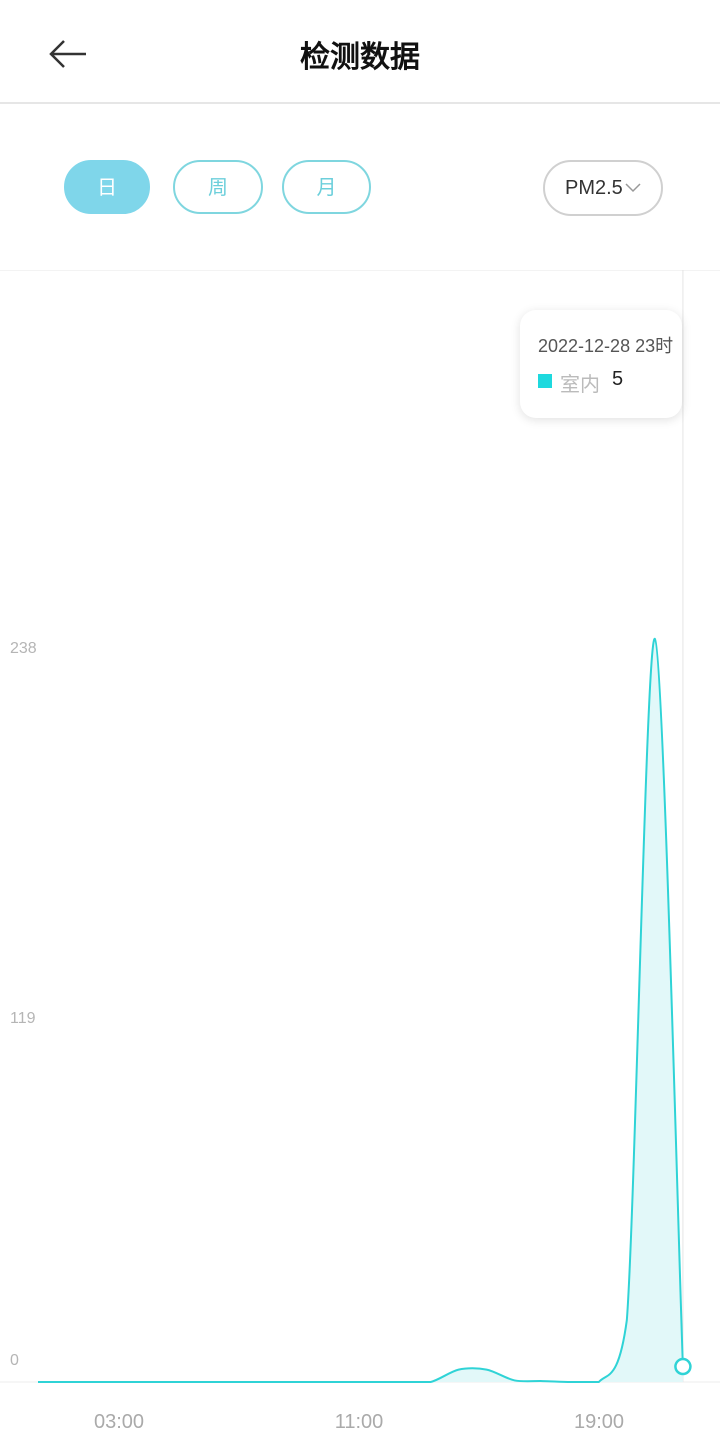  What do you see at coordinates (107, 187) in the screenshot?
I see `period-tab-day: 日` at bounding box center [107, 187].